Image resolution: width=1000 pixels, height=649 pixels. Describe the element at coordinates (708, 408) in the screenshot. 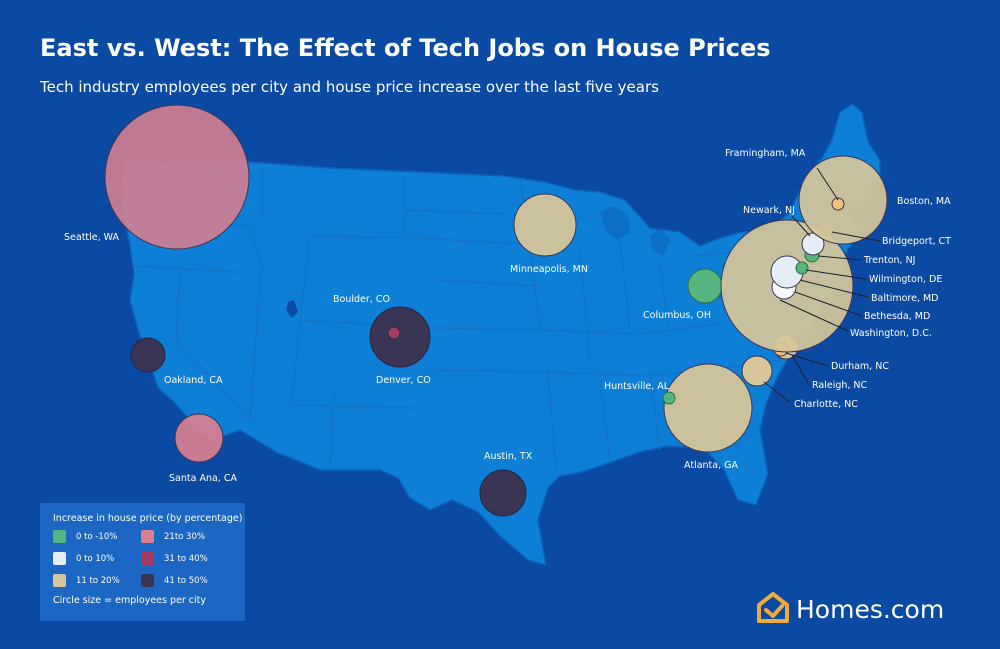

I see `bubble-atlanta` at that location.